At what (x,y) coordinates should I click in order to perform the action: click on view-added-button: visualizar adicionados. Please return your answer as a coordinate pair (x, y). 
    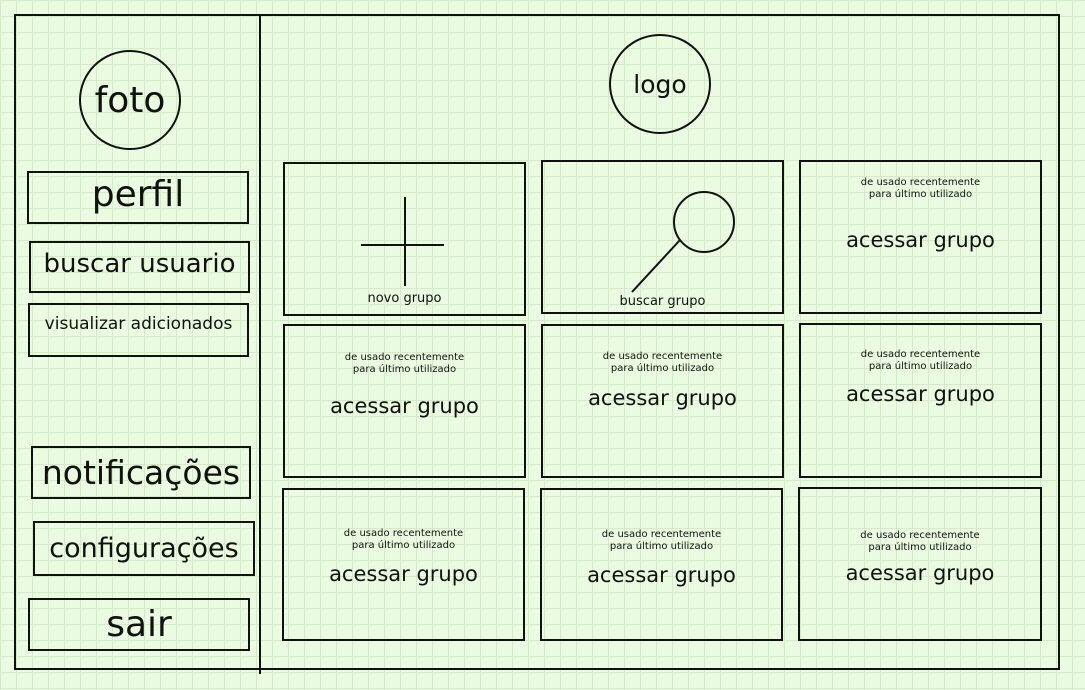
    Looking at the image, I should click on (138, 330).